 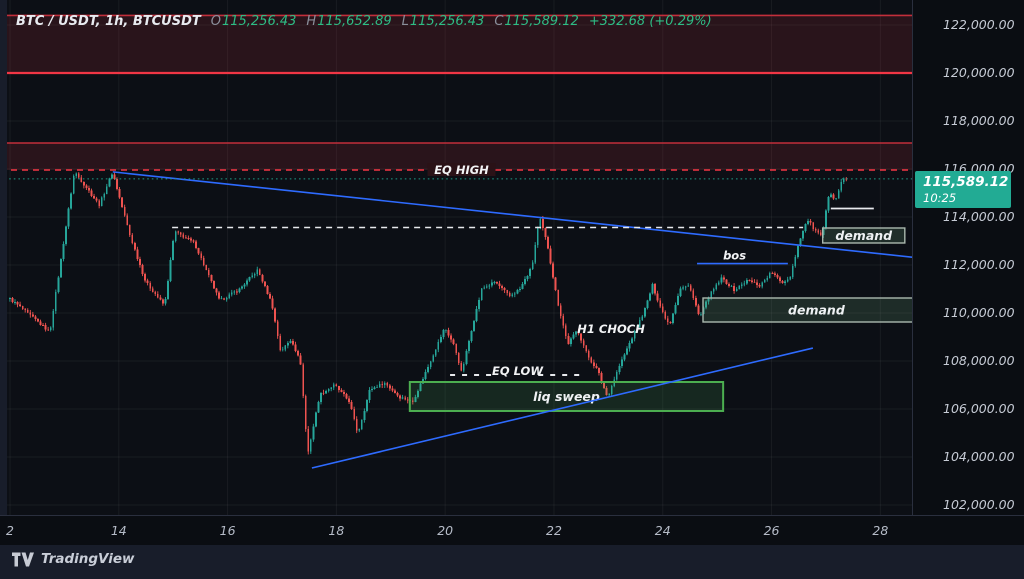 What do you see at coordinates (443, 21) in the screenshot?
I see `ohlc-low: L115,256.43` at bounding box center [443, 21].